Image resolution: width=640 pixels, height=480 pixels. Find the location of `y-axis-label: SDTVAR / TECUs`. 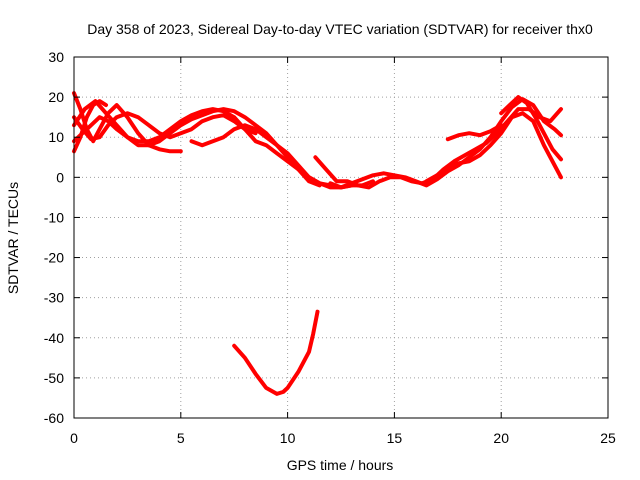

y-axis-label: SDTVAR / TECUs is located at coordinates (13, 238).